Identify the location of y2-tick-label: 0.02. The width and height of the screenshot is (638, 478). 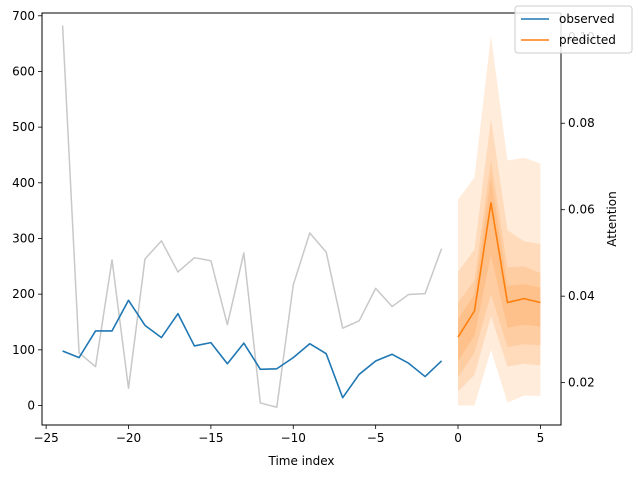
(581, 383).